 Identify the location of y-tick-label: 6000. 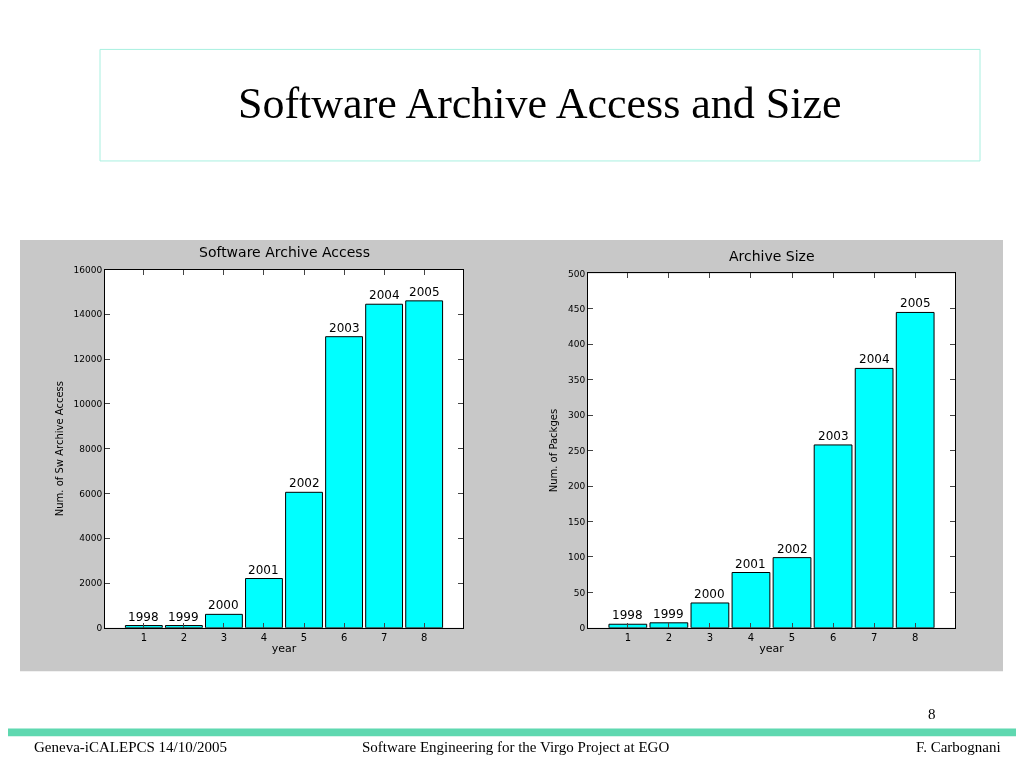
(91, 493).